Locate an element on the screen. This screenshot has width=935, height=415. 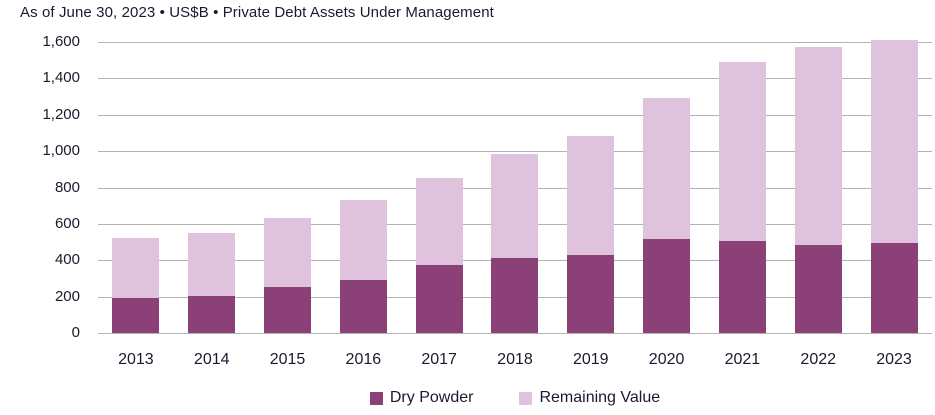
legend-item-dry-powder: Dry Powder is located at coordinates (421, 398).